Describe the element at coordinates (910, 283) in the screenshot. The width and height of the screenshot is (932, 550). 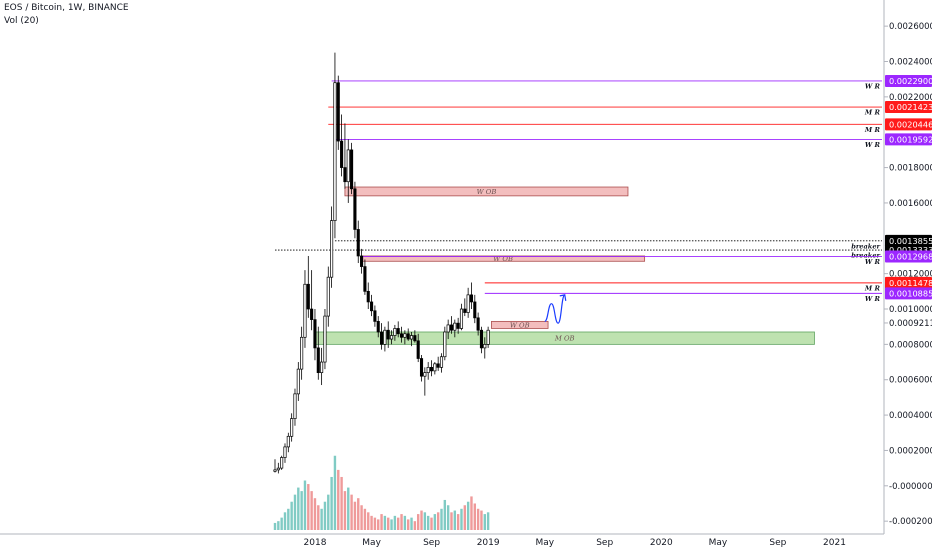
I see `price-level-value: 0.0011478` at that location.